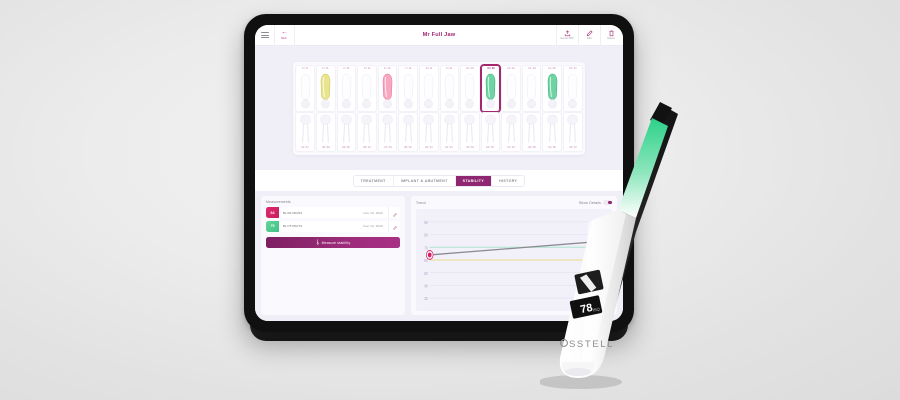  I want to click on show-details-control: Show Details, so click(595, 202).